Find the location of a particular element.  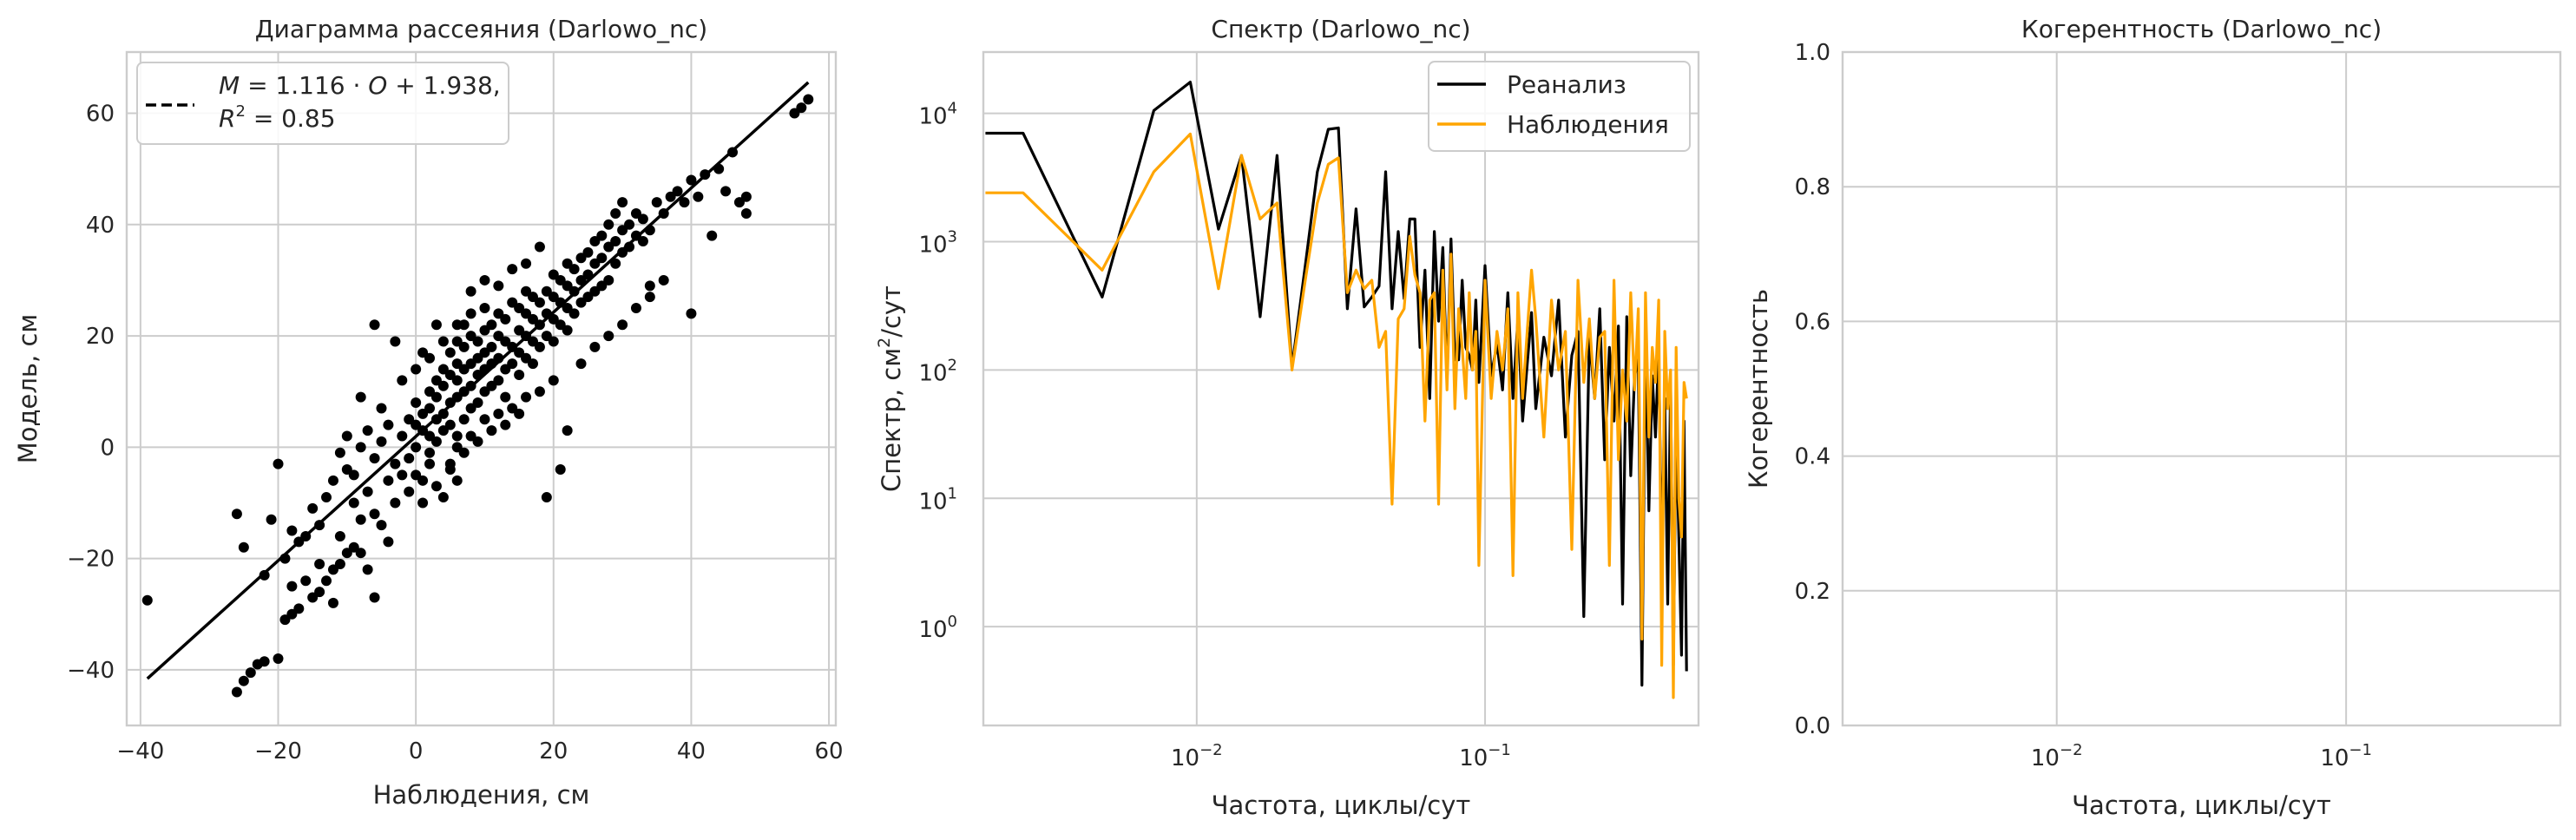

legend: M = 1.116 · O + 1.938,R2 = 0.85 is located at coordinates (322, 103).